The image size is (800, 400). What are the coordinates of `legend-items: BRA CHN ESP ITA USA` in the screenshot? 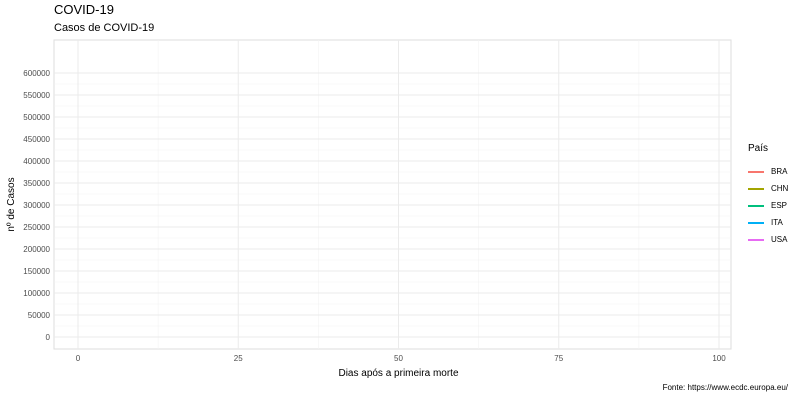 It's located at (768, 205).